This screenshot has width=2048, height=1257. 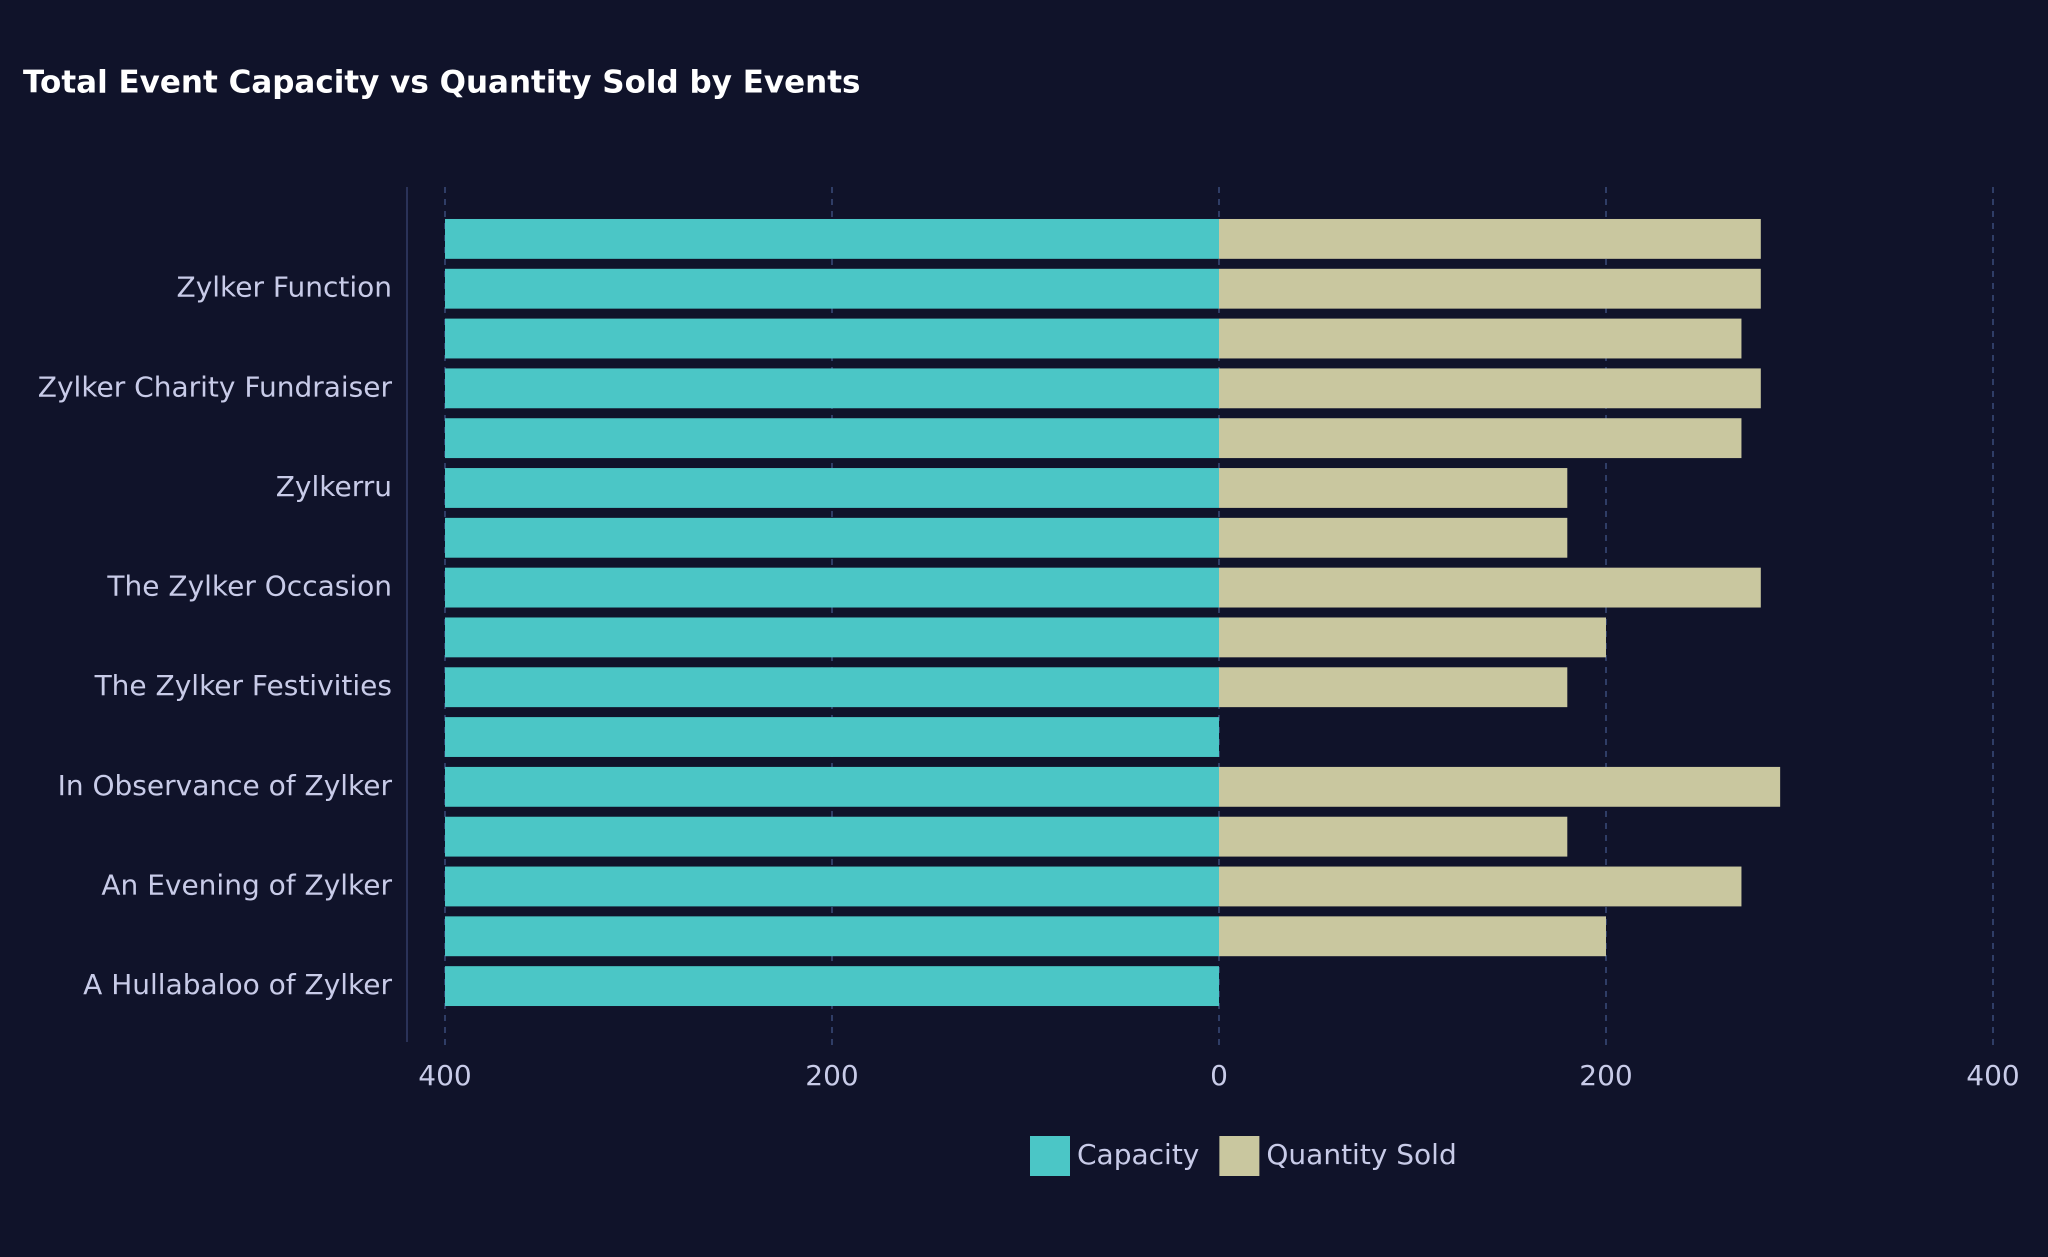 What do you see at coordinates (215, 386) in the screenshot?
I see `y-tick-label: Zylker Charity Fundraiser` at bounding box center [215, 386].